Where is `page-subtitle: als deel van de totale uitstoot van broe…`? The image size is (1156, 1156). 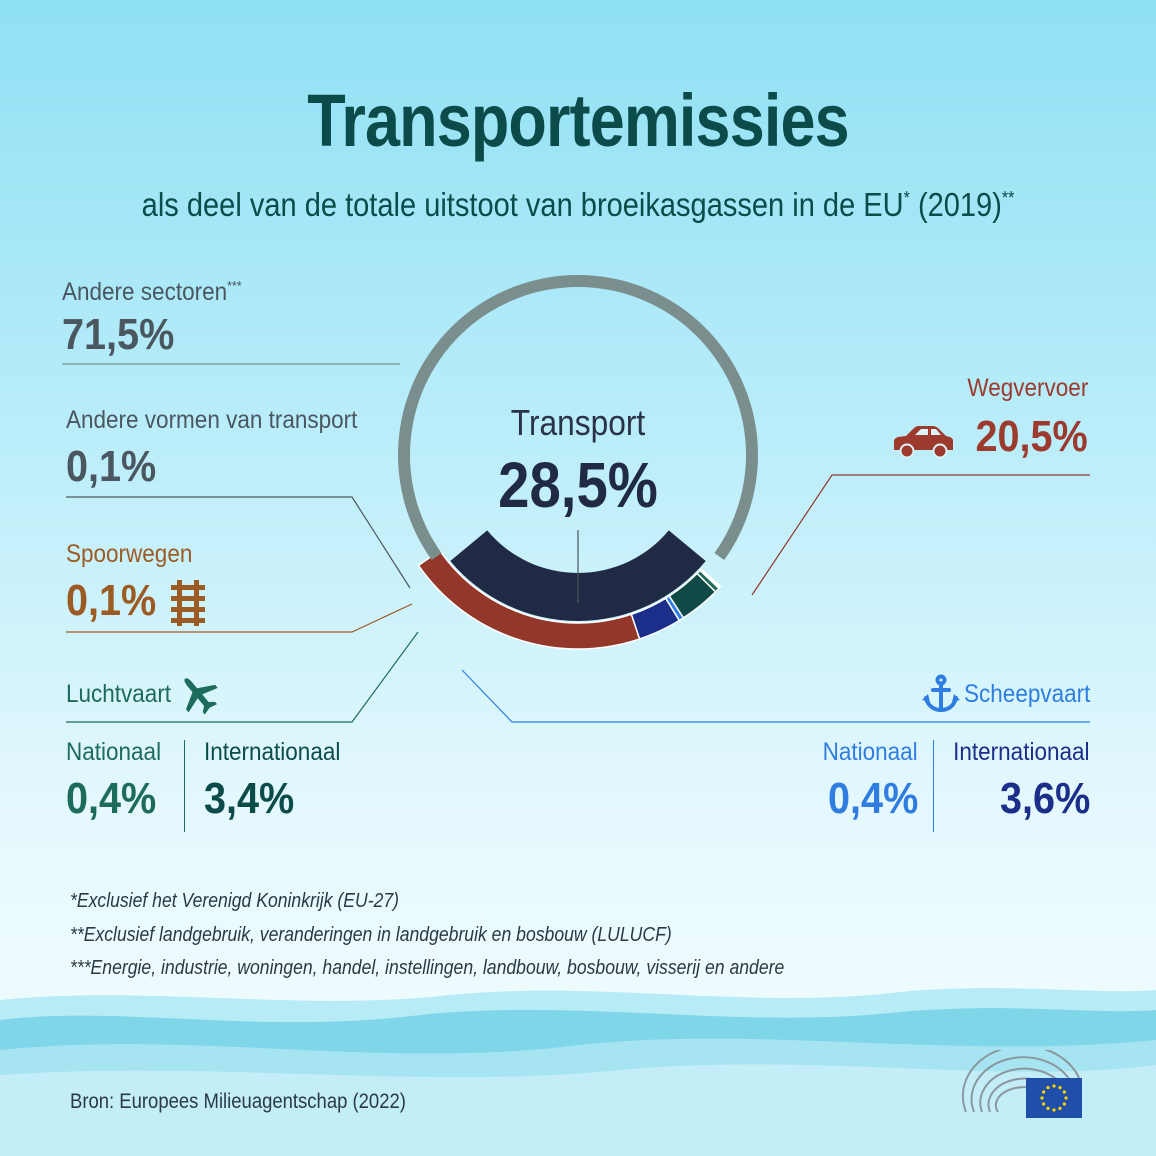 page-subtitle: als deel van de totale uitstoot van broe… is located at coordinates (577, 205).